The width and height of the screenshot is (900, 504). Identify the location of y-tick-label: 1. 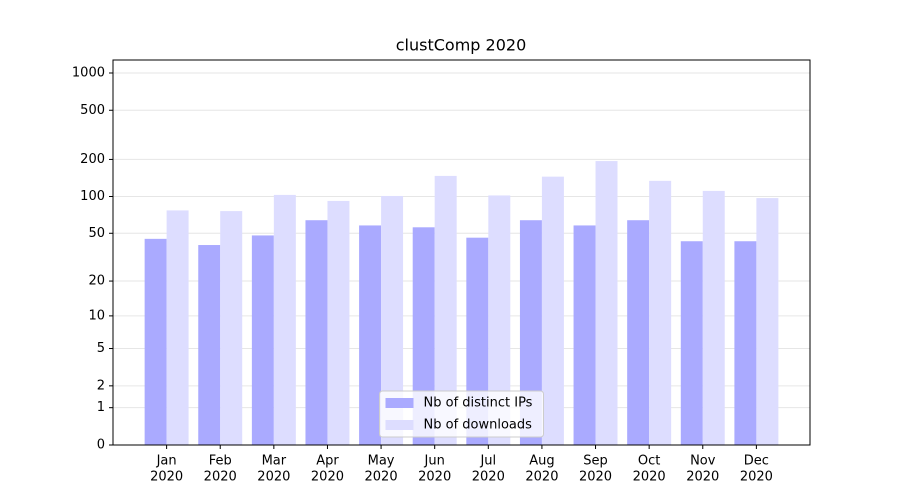
(101, 407).